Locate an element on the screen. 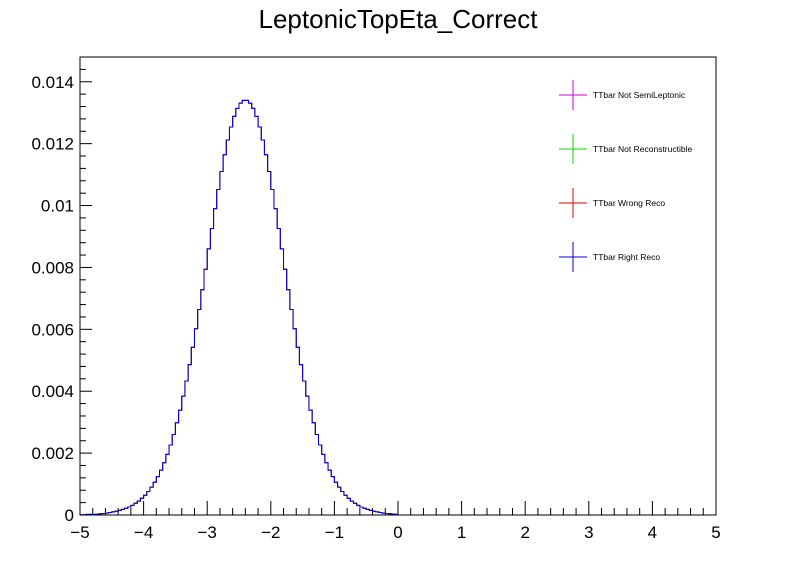  x-tick-label: 3 is located at coordinates (588, 532).